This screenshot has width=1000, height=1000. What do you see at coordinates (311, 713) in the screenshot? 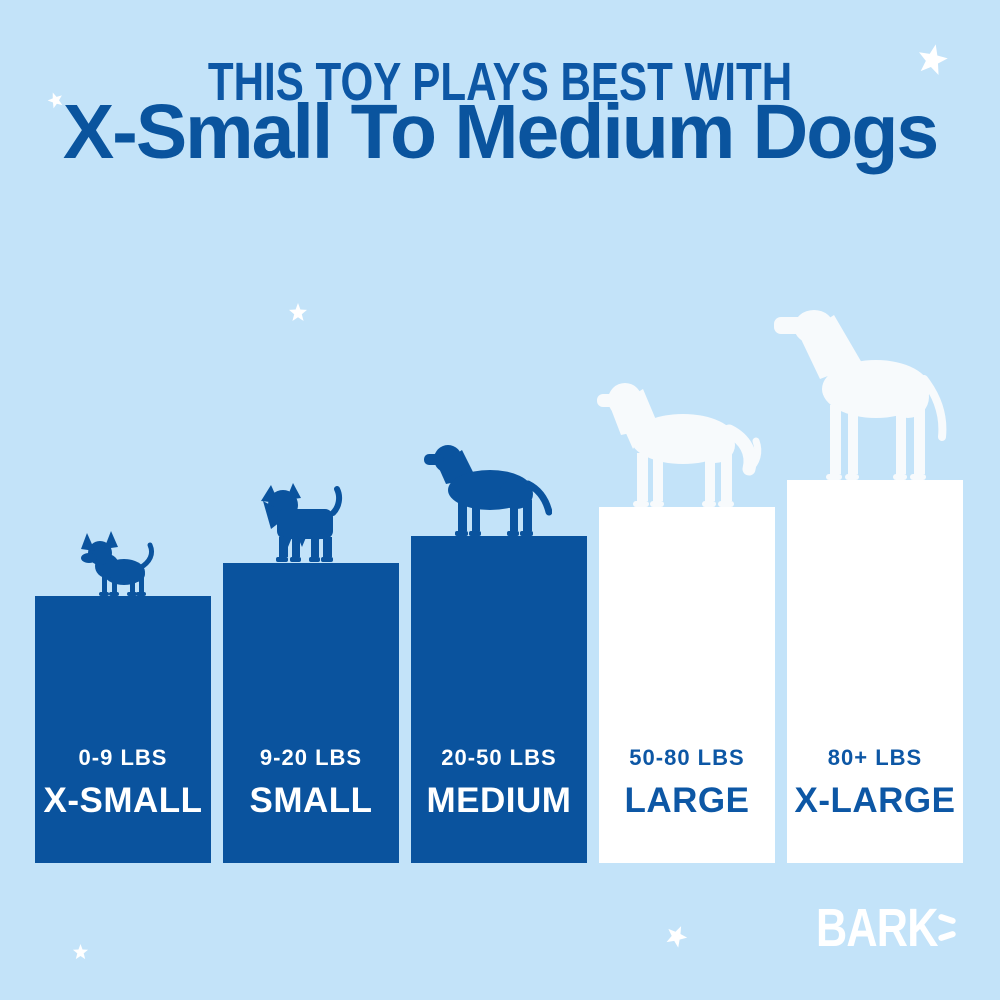
I see `bar-small: 9-20 LBS SMALL` at bounding box center [311, 713].